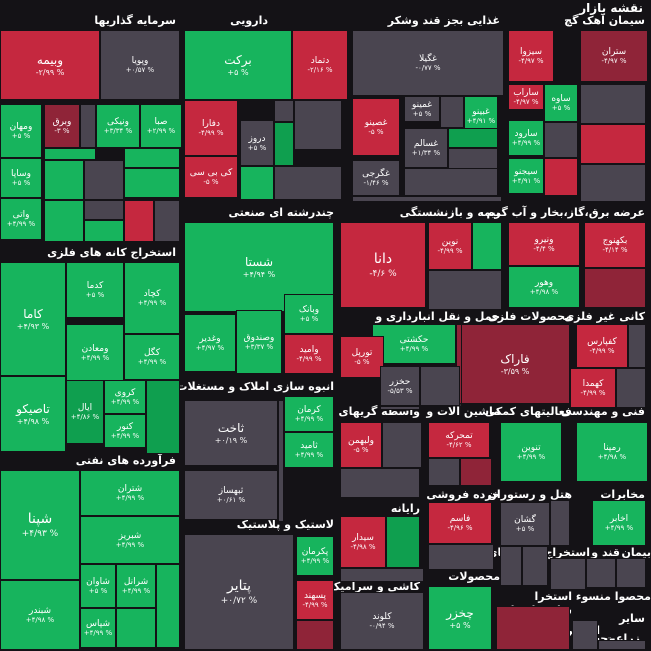 Image resolution: width=651 pixels, height=651 pixels. What do you see at coordinates (50, 65) in the screenshot?
I see `stock-tile: وبیمه -۲/۹۹ %` at bounding box center [50, 65].